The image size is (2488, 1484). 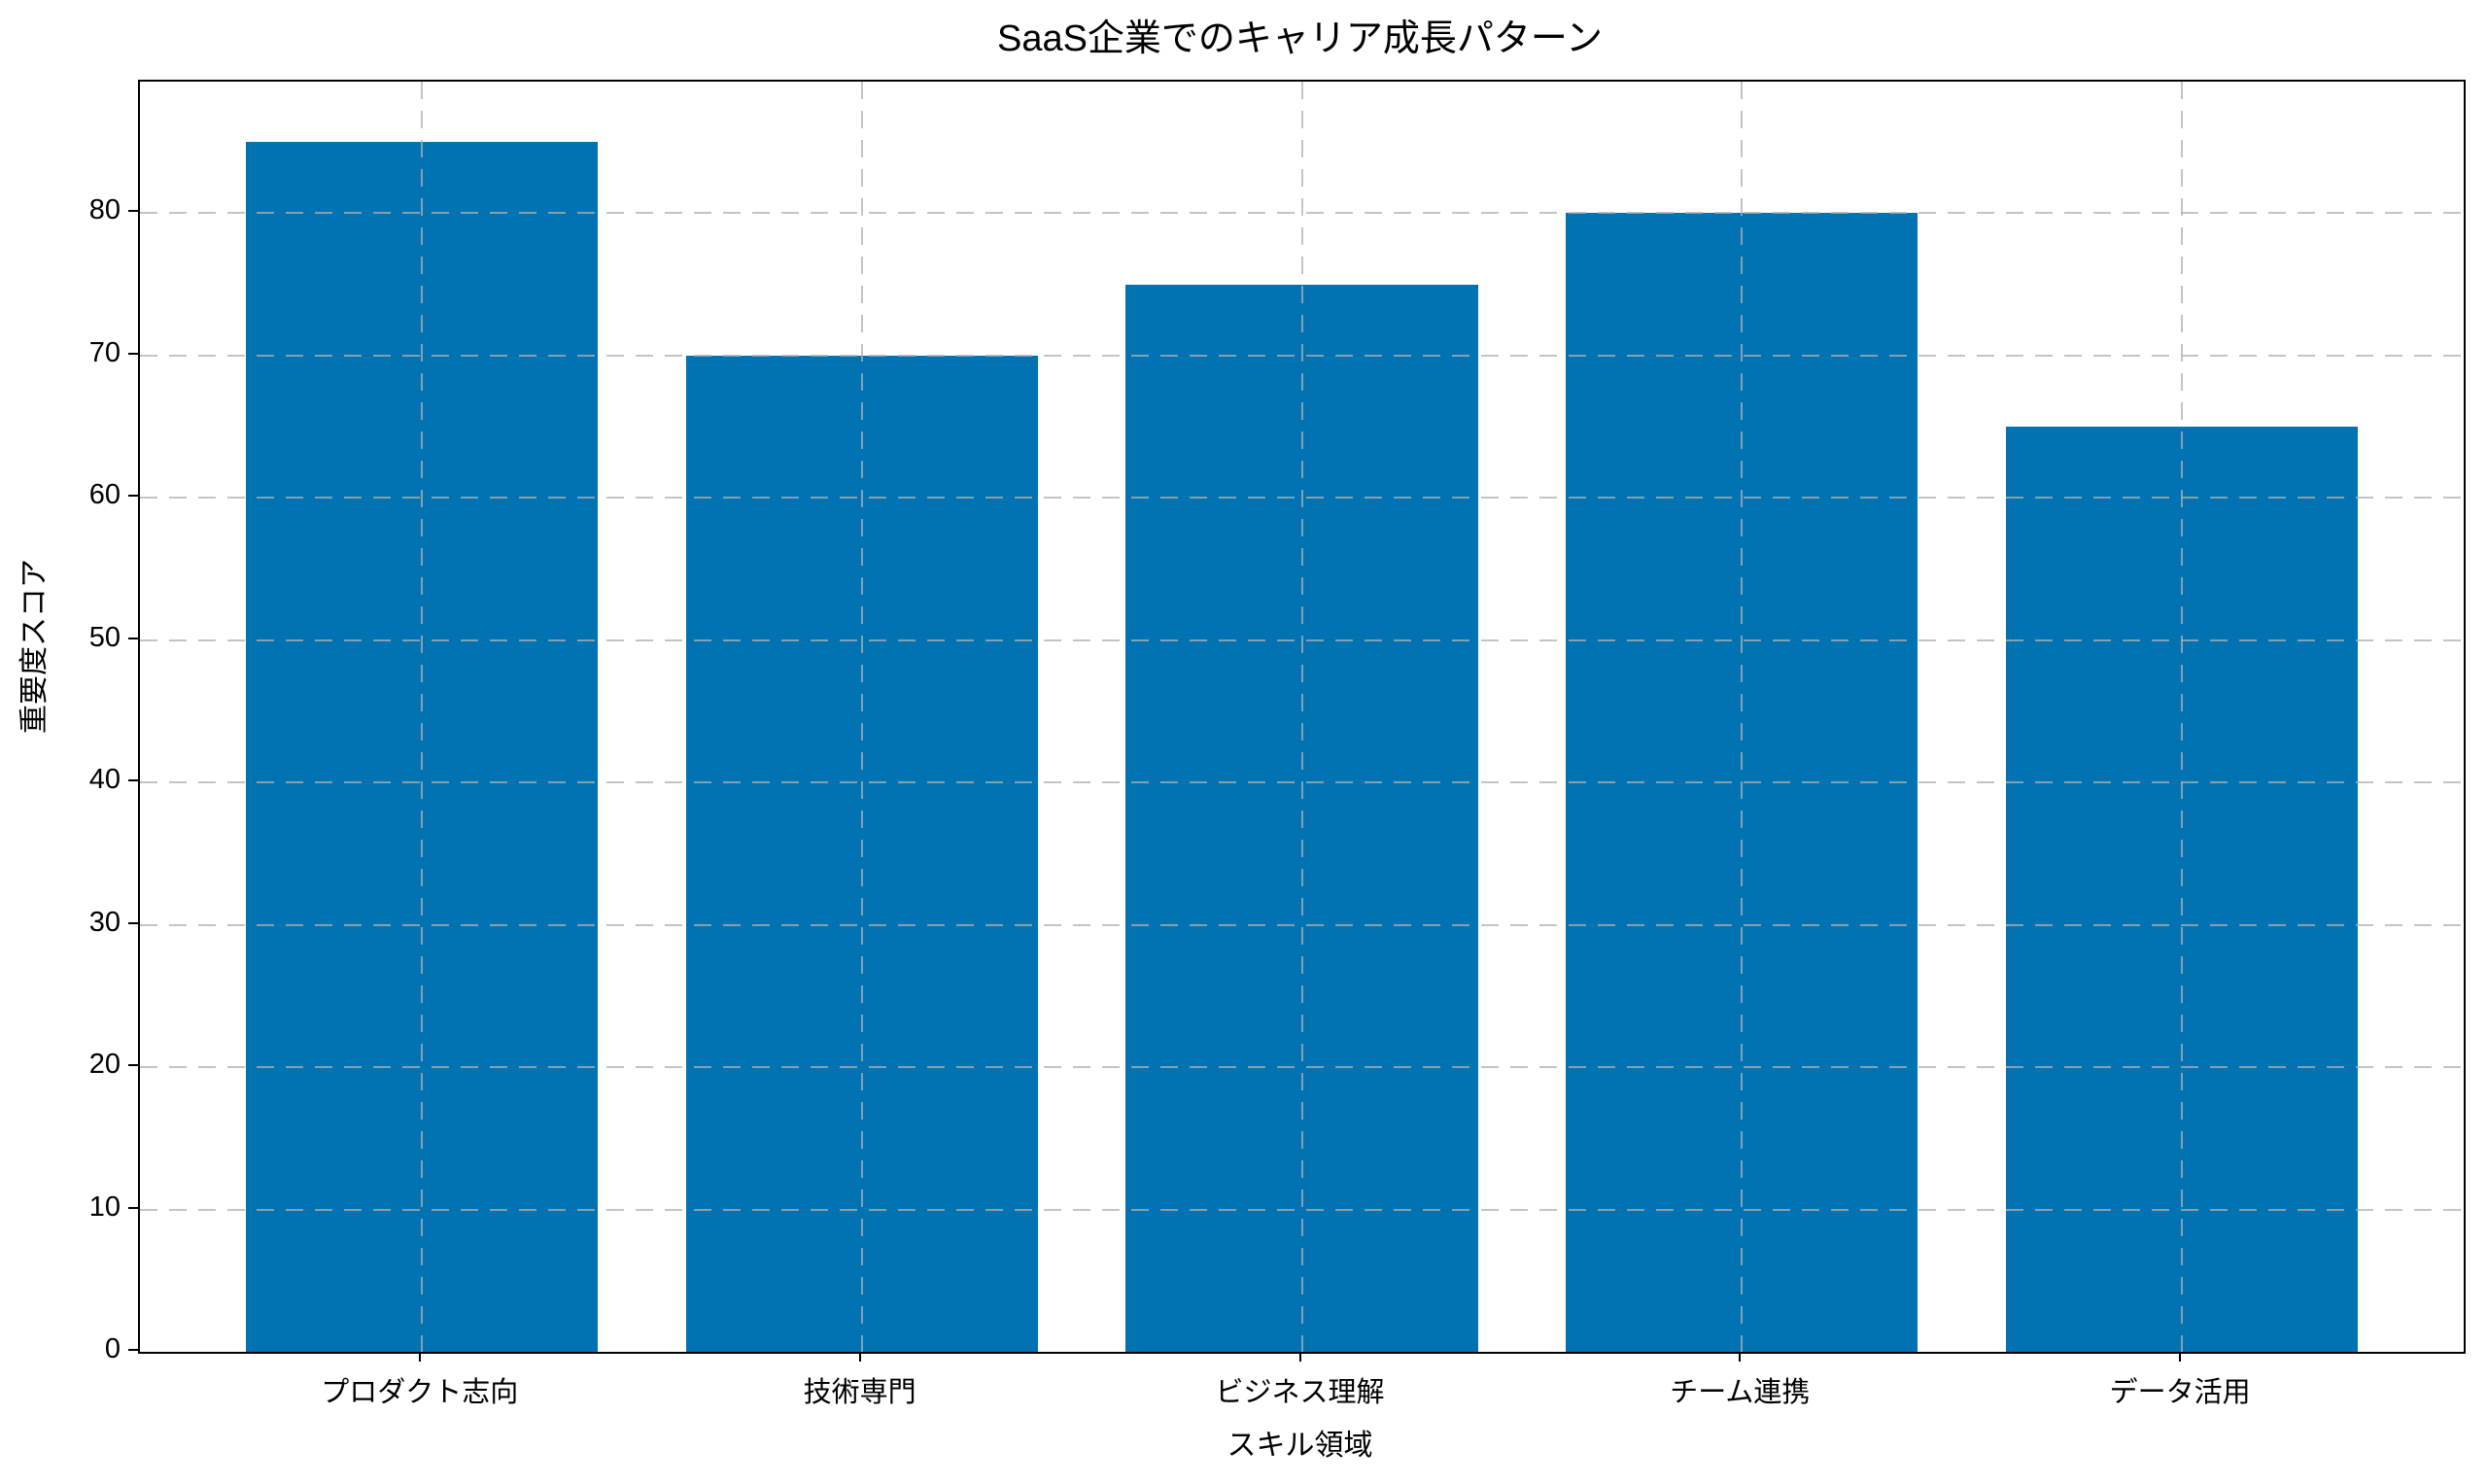 I want to click on y-tick-label-80: 80, so click(x=104, y=210).